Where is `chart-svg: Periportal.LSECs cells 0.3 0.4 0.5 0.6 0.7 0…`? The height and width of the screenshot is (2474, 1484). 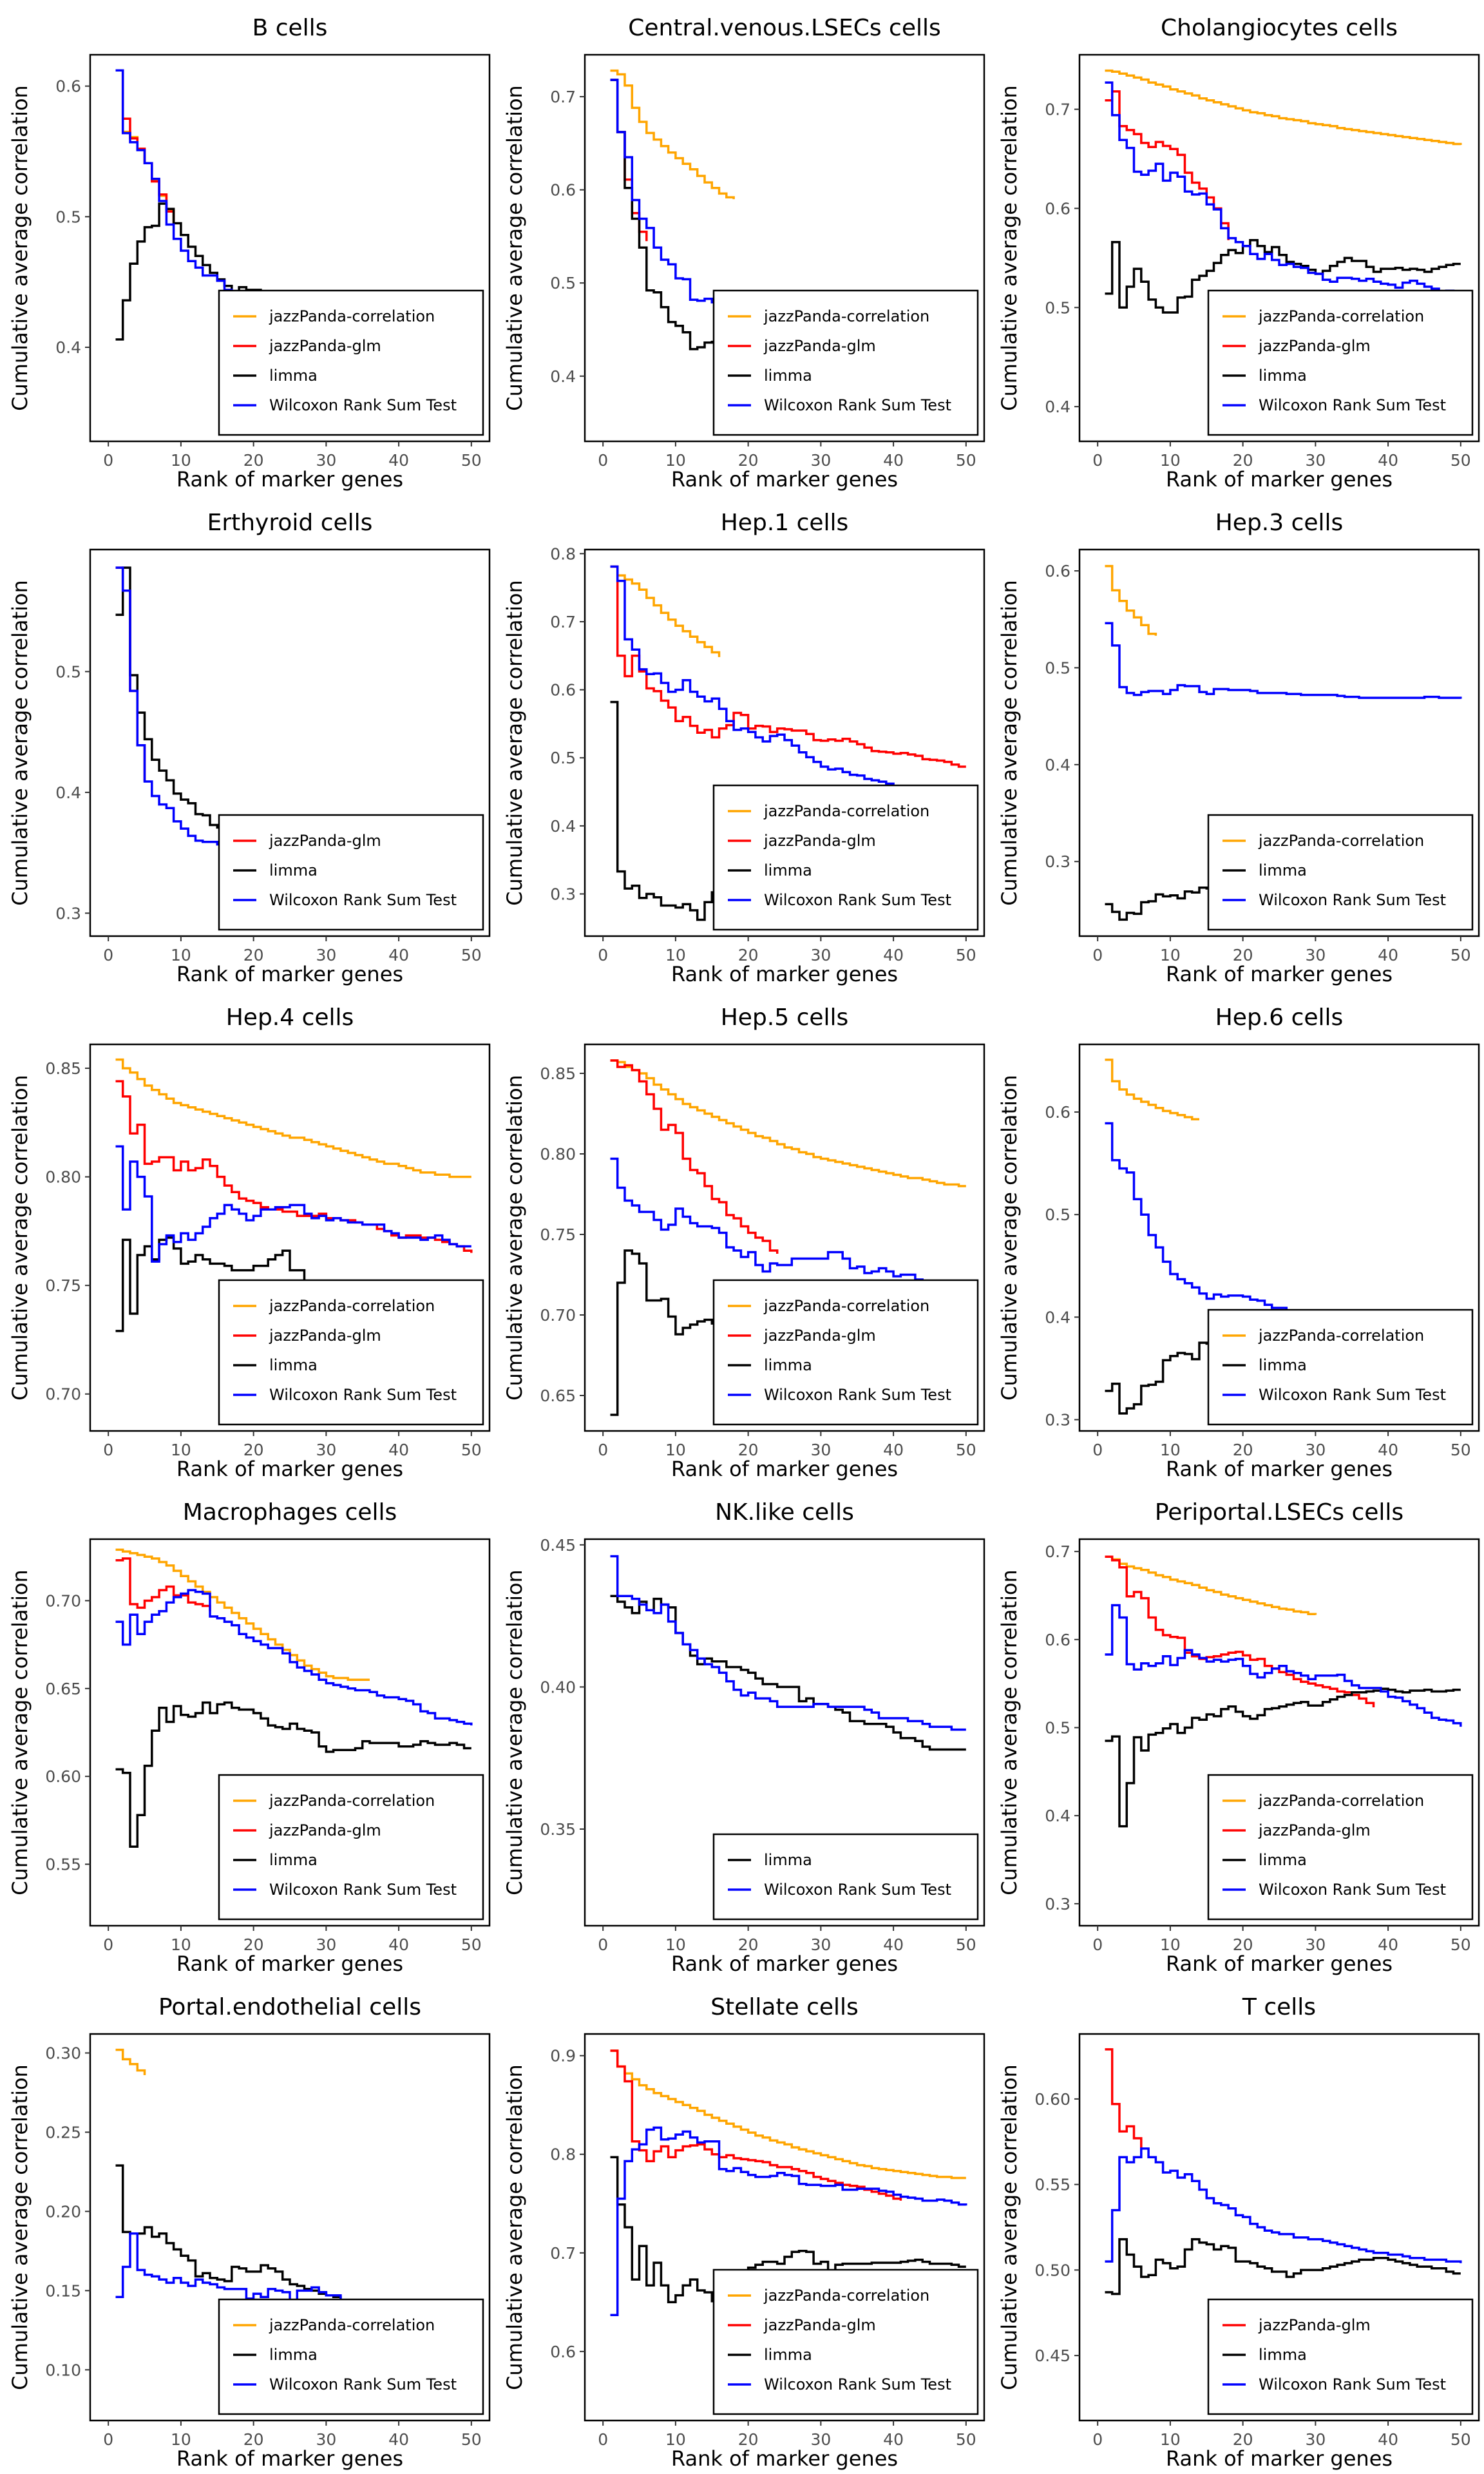
chart-svg: Periportal.LSECs cells 0.3 0.4 0.5 0.6 0.7 0… is located at coordinates (1238, 1737).